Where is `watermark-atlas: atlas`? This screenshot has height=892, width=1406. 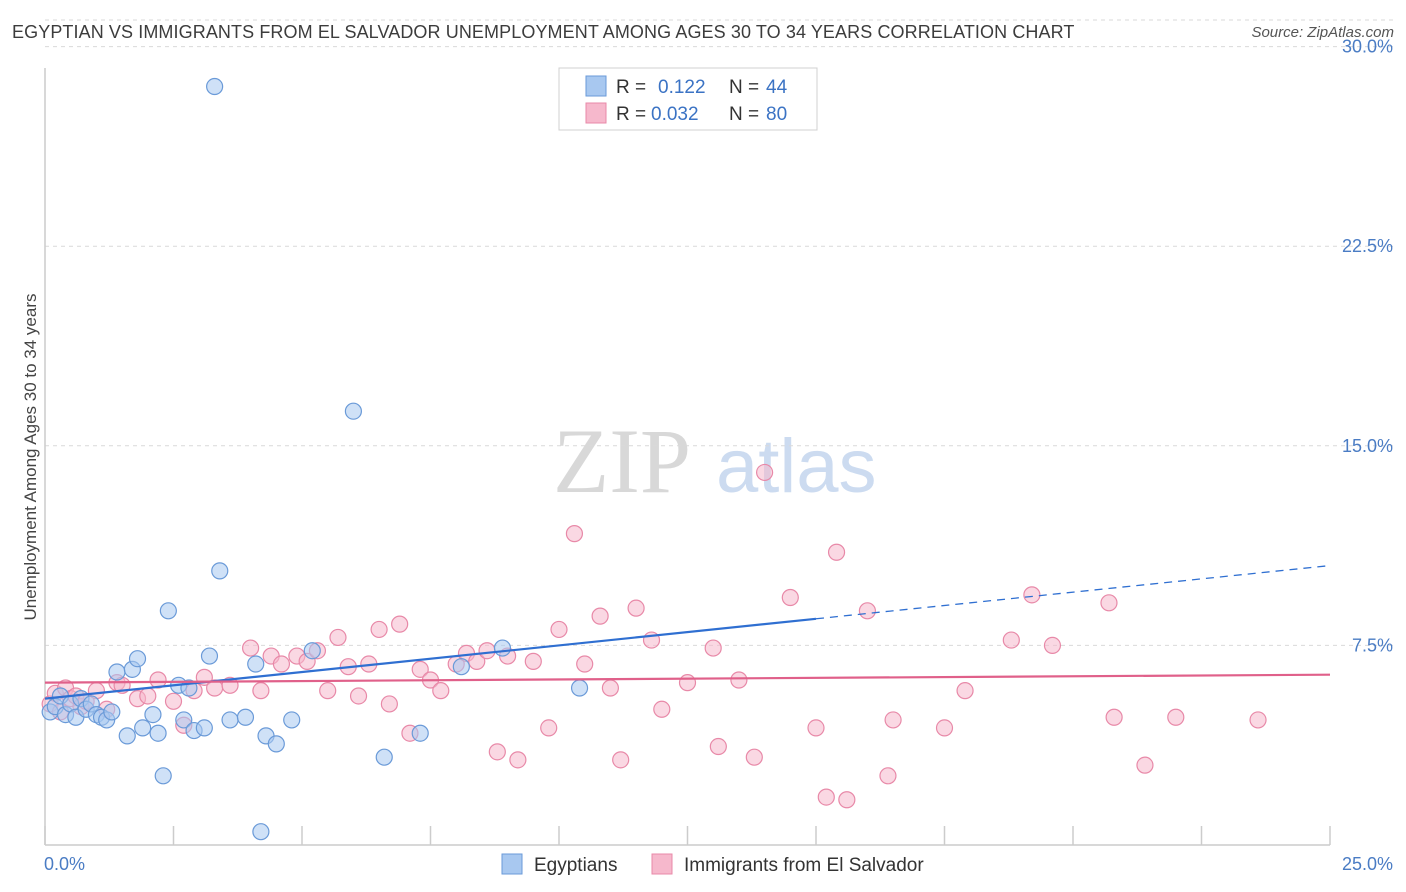
watermark-atlas: atlas is located at coordinates (796, 466).